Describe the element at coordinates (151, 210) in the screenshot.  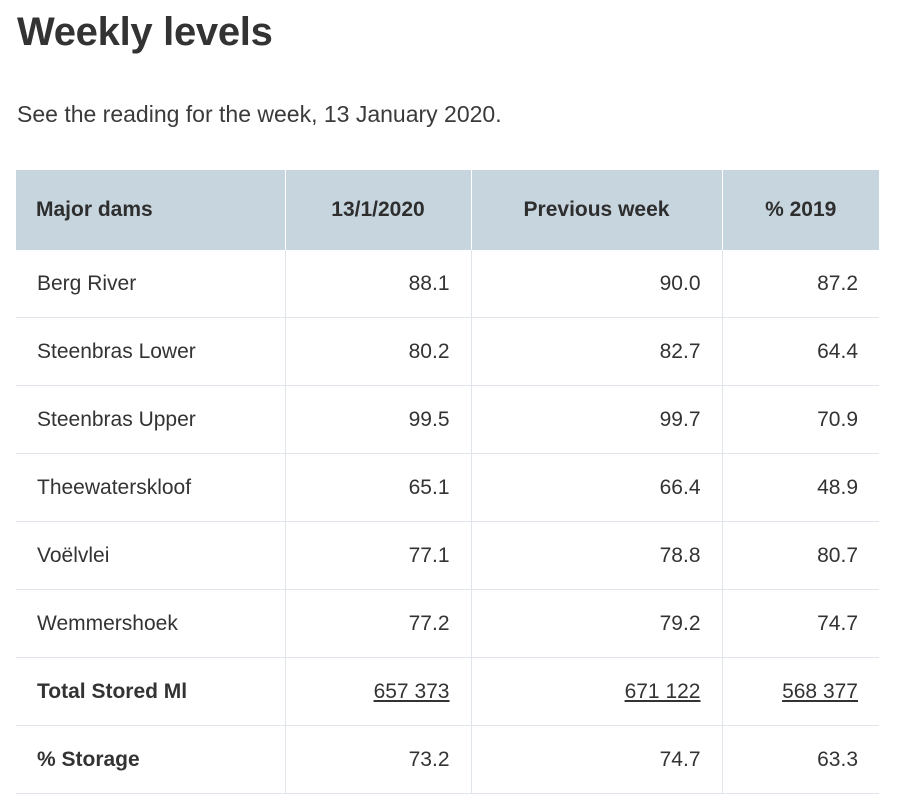
I see `header-major-dams: Major dams` at that location.